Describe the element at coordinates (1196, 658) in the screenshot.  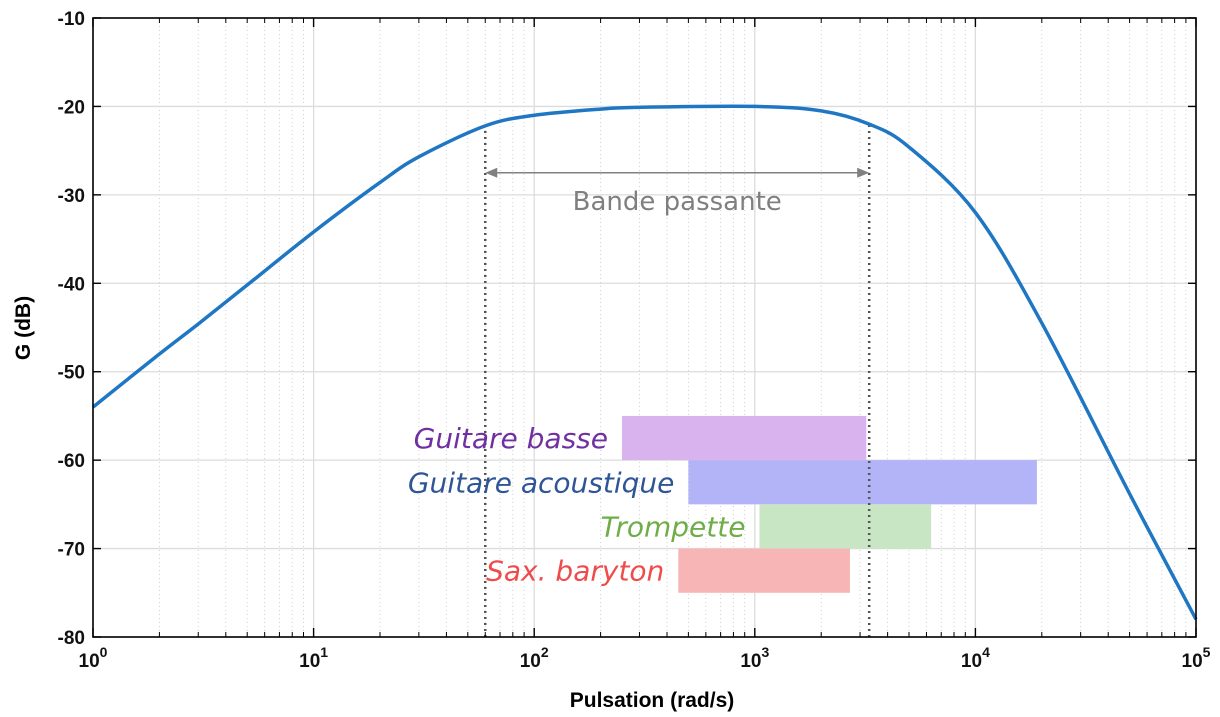
I see `x-tick-label: 10⁵` at that location.